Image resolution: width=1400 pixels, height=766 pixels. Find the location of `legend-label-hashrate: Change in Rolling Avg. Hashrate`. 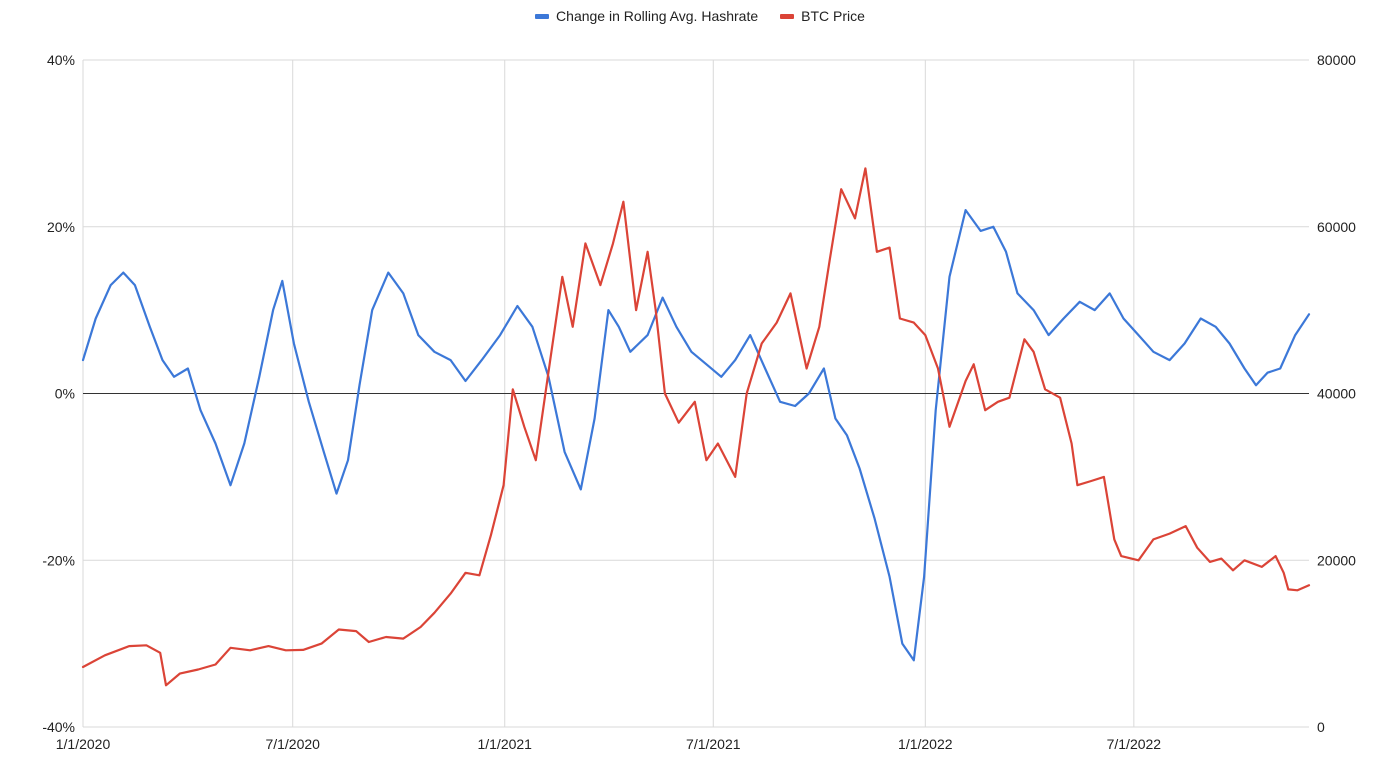

legend-label-hashrate: Change in Rolling Avg. Hashrate is located at coordinates (657, 16).